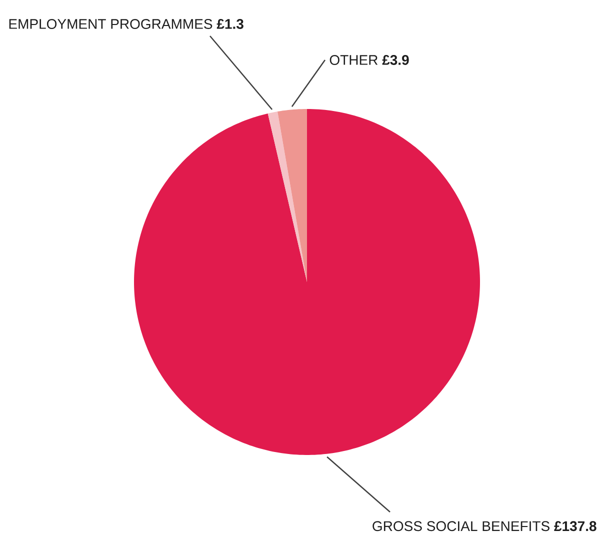 The width and height of the screenshot is (598, 541). I want to click on slice-label: GROSS SOCIAL BENEFITS, so click(461, 526).